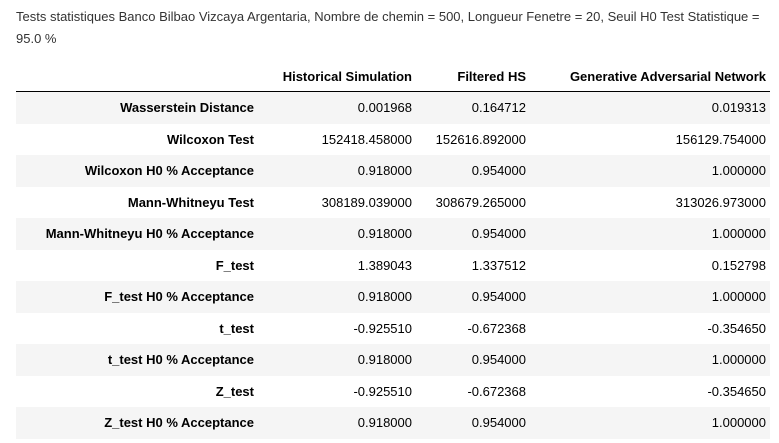 Image resolution: width=779 pixels, height=443 pixels. Describe the element at coordinates (498, 265) in the screenshot. I see `table-cell: 1.337512` at that location.